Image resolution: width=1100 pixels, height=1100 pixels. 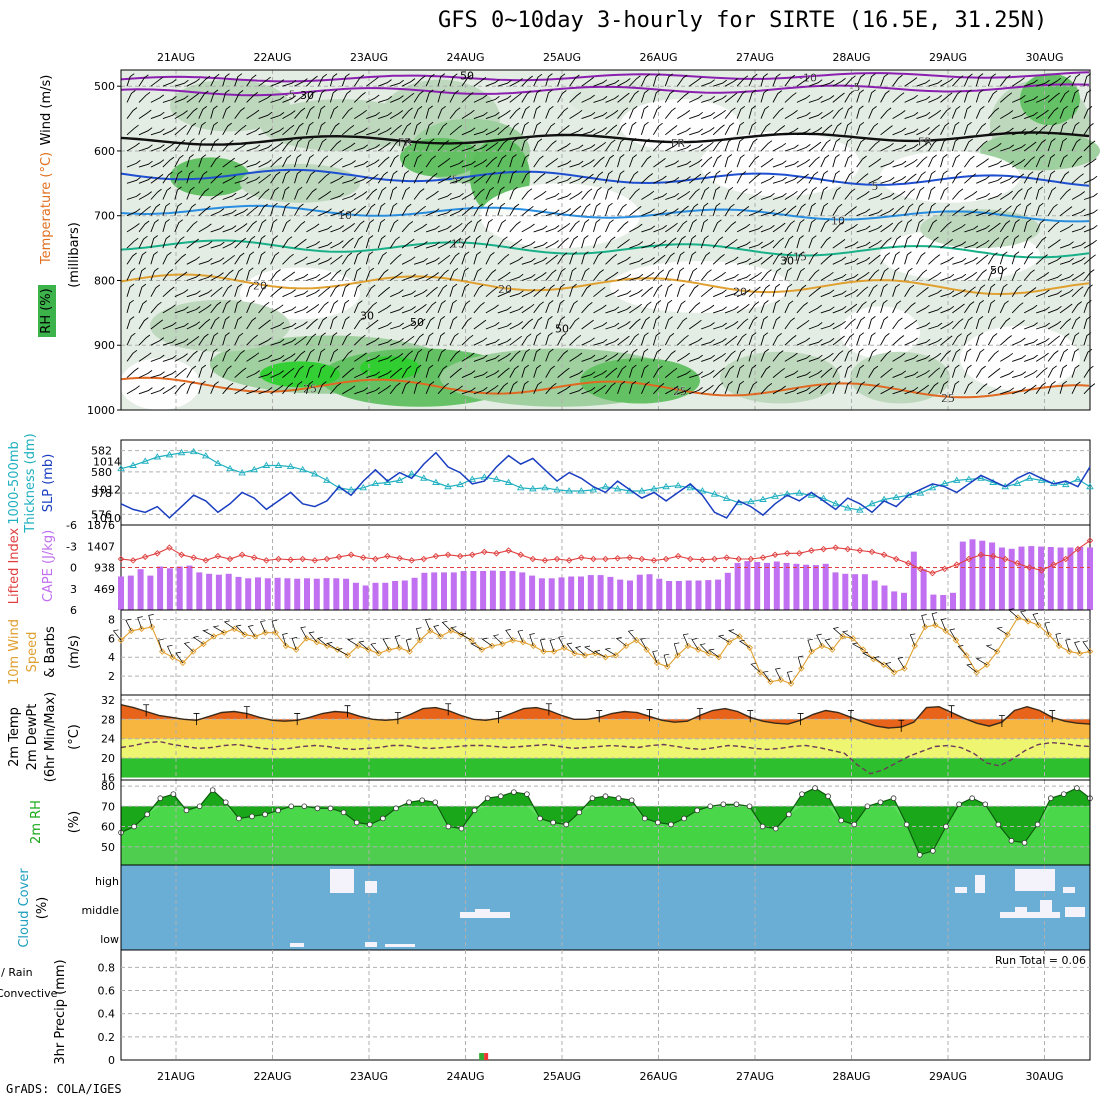 What do you see at coordinates (369, 1076) in the screenshot?
I see `date-label-bottom: 23AUG` at bounding box center [369, 1076].